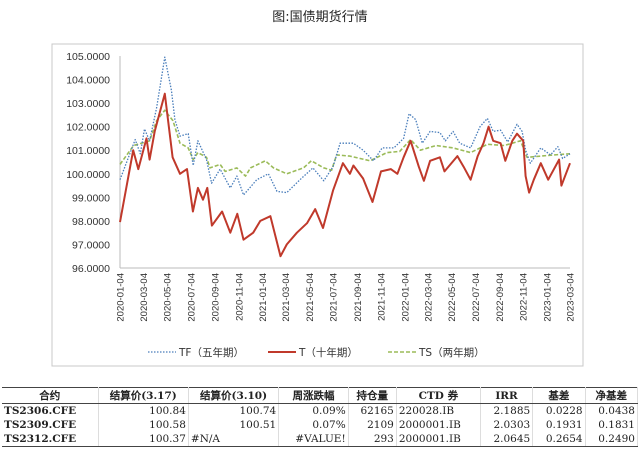 This screenshot has height=462, width=640. What do you see at coordinates (143, 425) in the screenshot?
I see `table-cell: 100.58` at bounding box center [143, 425].